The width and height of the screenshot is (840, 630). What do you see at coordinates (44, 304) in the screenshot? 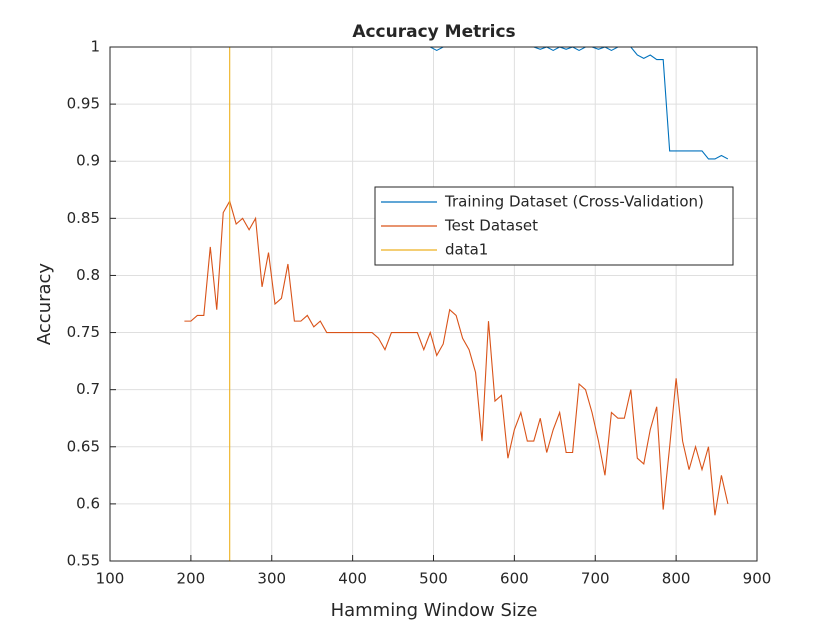
I see `y-axis-label: Accuracy` at bounding box center [44, 304].